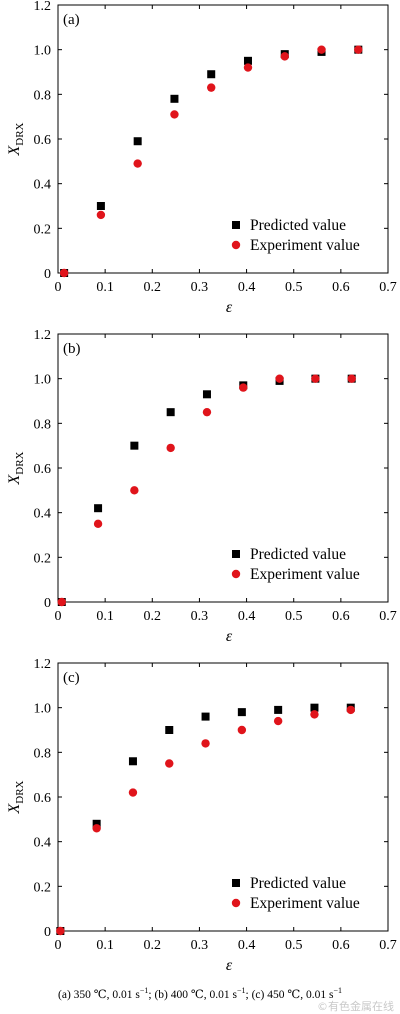 Image resolution: width=400 pixels, height=1014 pixels. What do you see at coordinates (192, 994) in the screenshot?
I see `caption-part-b: ; (b) 400 ℃, 0.01 s` at bounding box center [192, 994].